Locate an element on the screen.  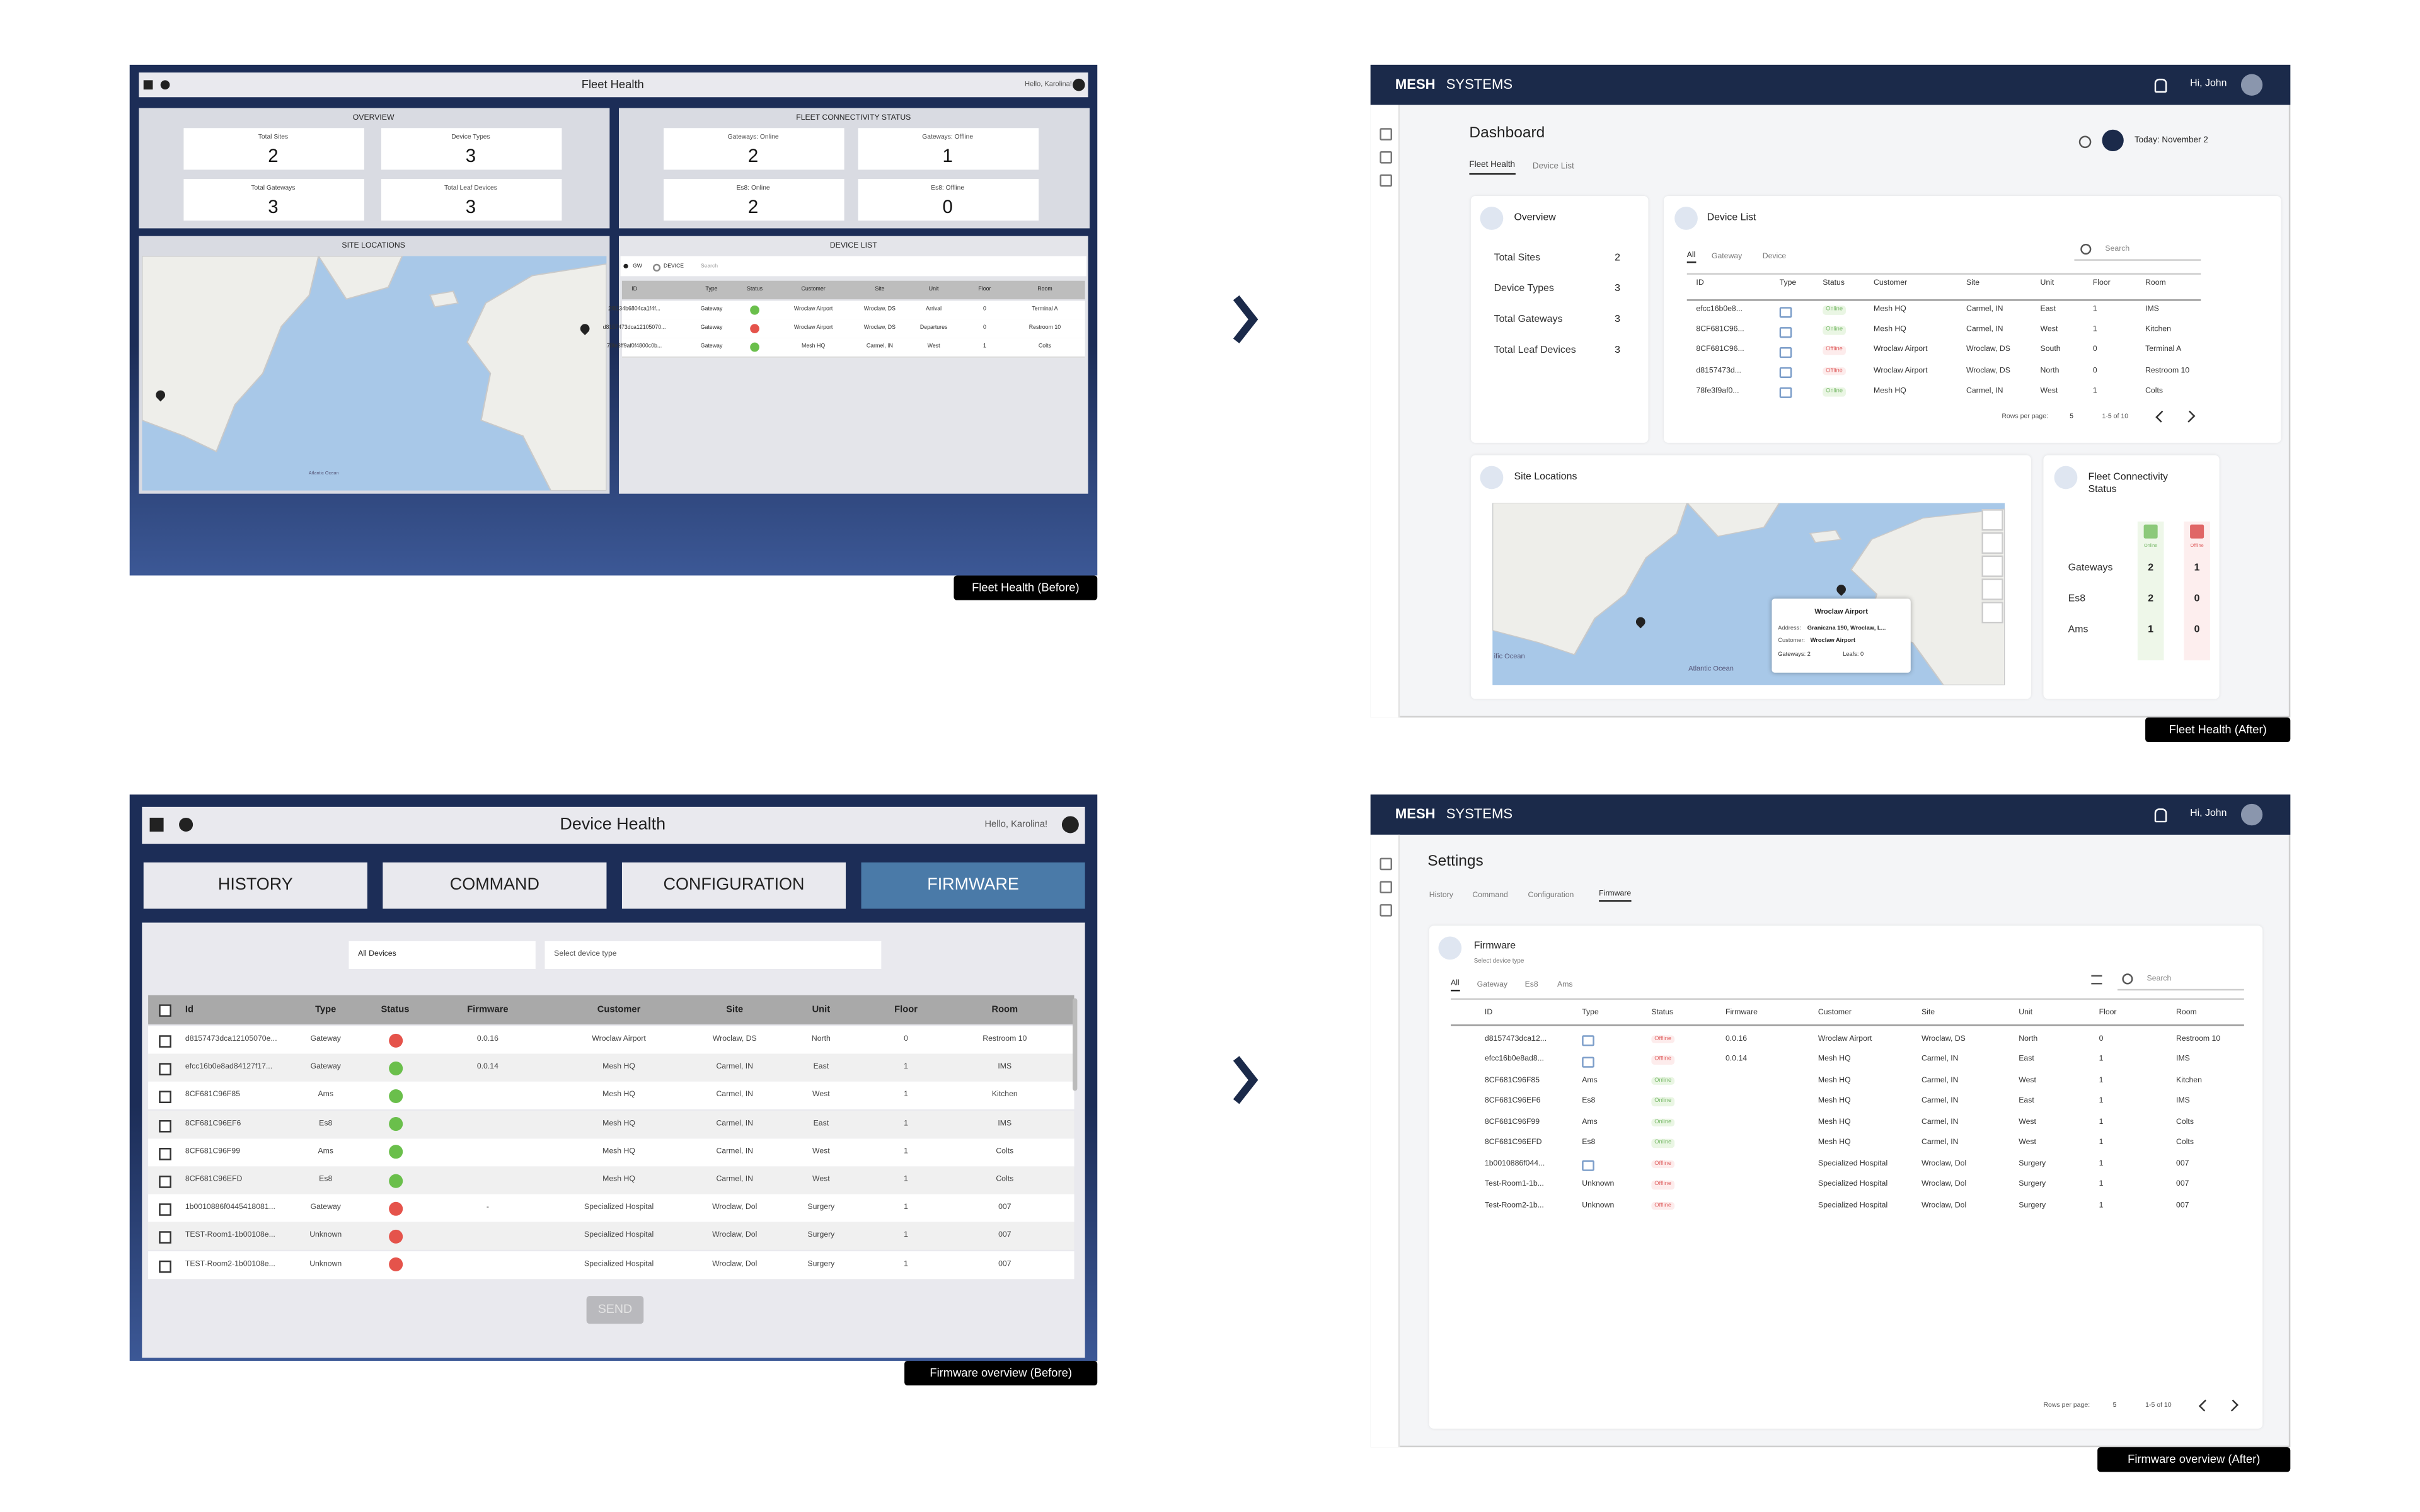
tab: Configuration is located at coordinates (1551, 895).